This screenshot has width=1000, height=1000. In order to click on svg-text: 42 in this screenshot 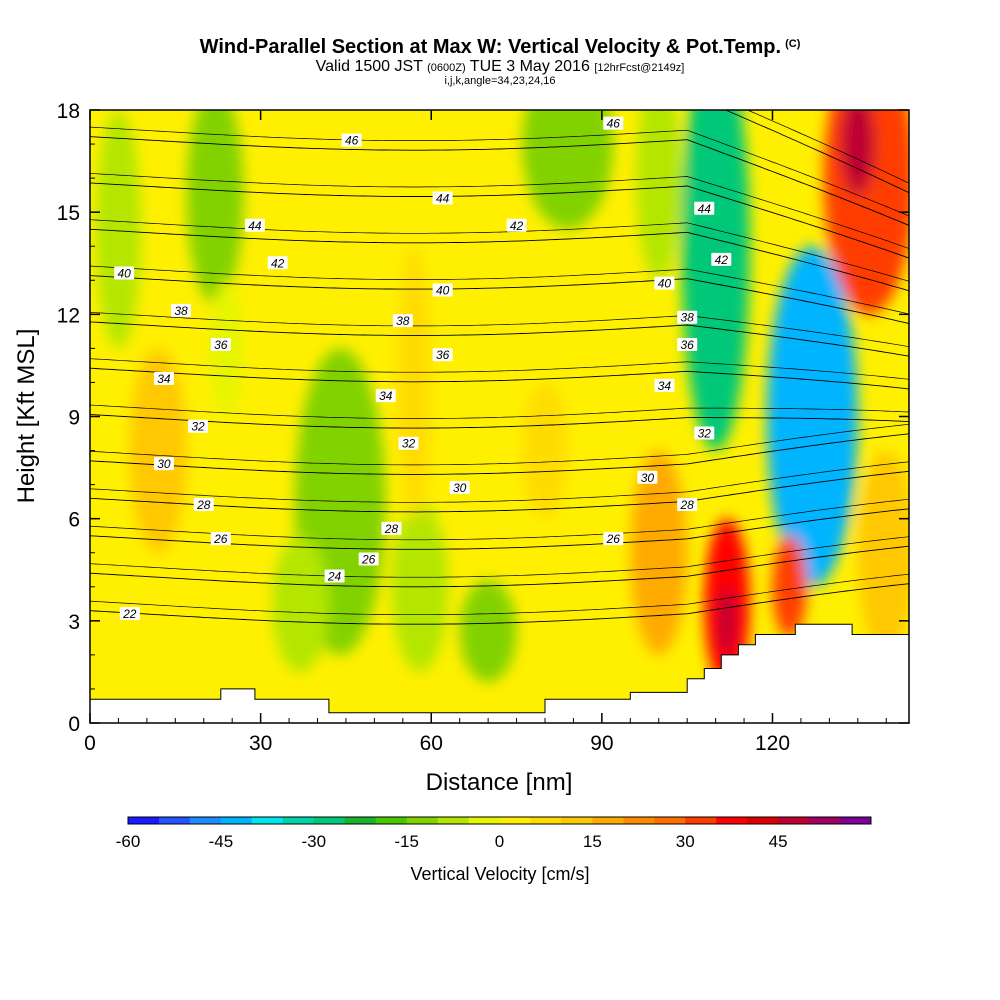, I will do `click(517, 226)`.